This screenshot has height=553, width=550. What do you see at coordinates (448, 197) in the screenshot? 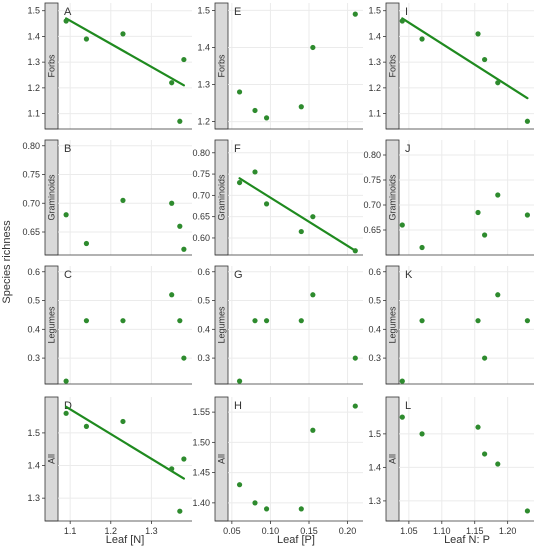
I see `panel-J: Graminoids 0.65 0.70 0.75 0.80 J` at bounding box center [448, 197].